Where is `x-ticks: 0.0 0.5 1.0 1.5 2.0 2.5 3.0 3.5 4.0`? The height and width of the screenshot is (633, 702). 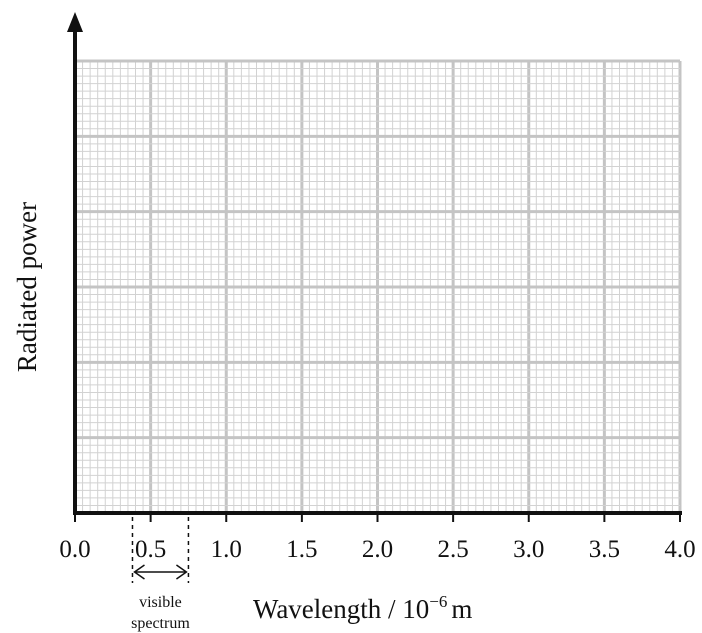 x-ticks: 0.0 0.5 1.0 1.5 2.0 2.5 3.0 3.5 4.0 is located at coordinates (377, 538).